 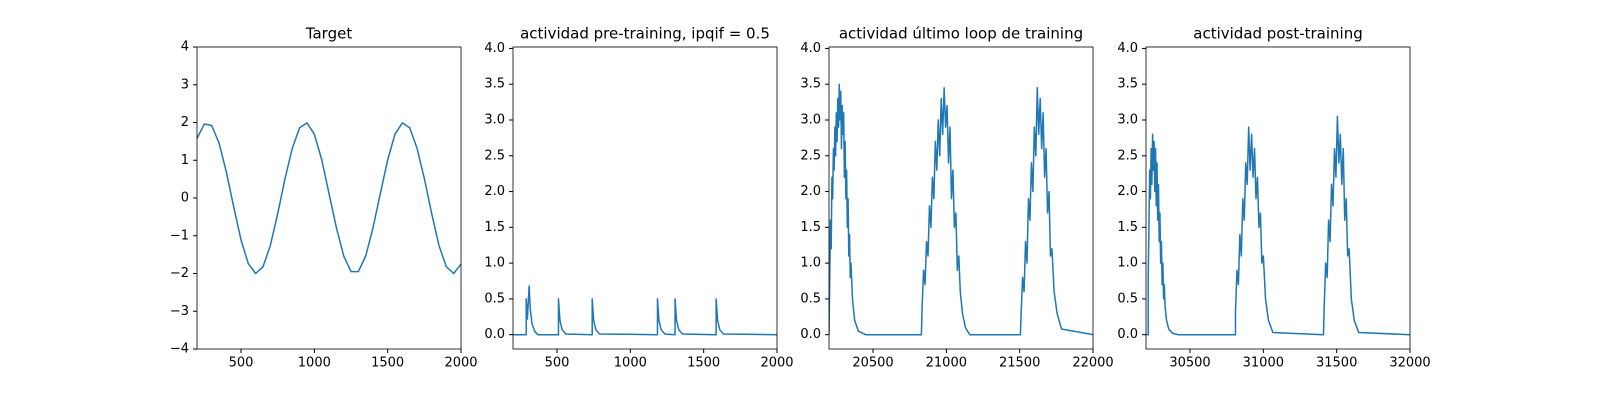 What do you see at coordinates (1277, 34) in the screenshot?
I see `subplot-title: actividad post-training` at bounding box center [1277, 34].